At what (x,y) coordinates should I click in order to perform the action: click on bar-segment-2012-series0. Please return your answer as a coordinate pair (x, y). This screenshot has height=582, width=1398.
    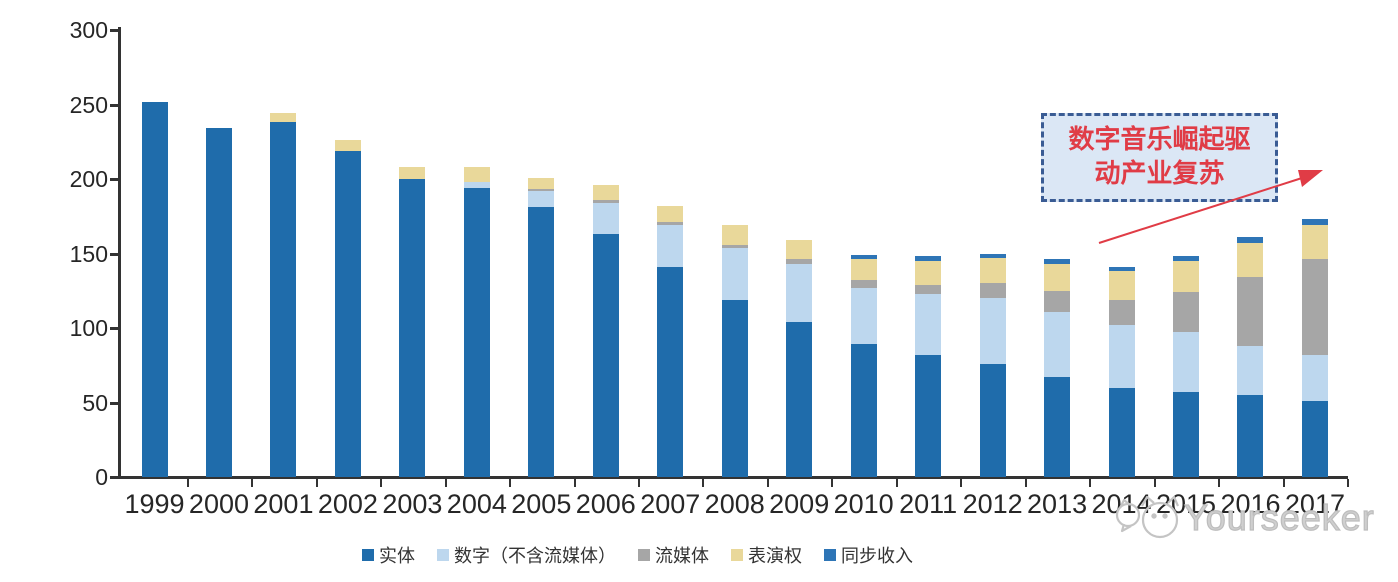
    Looking at the image, I should click on (992, 420).